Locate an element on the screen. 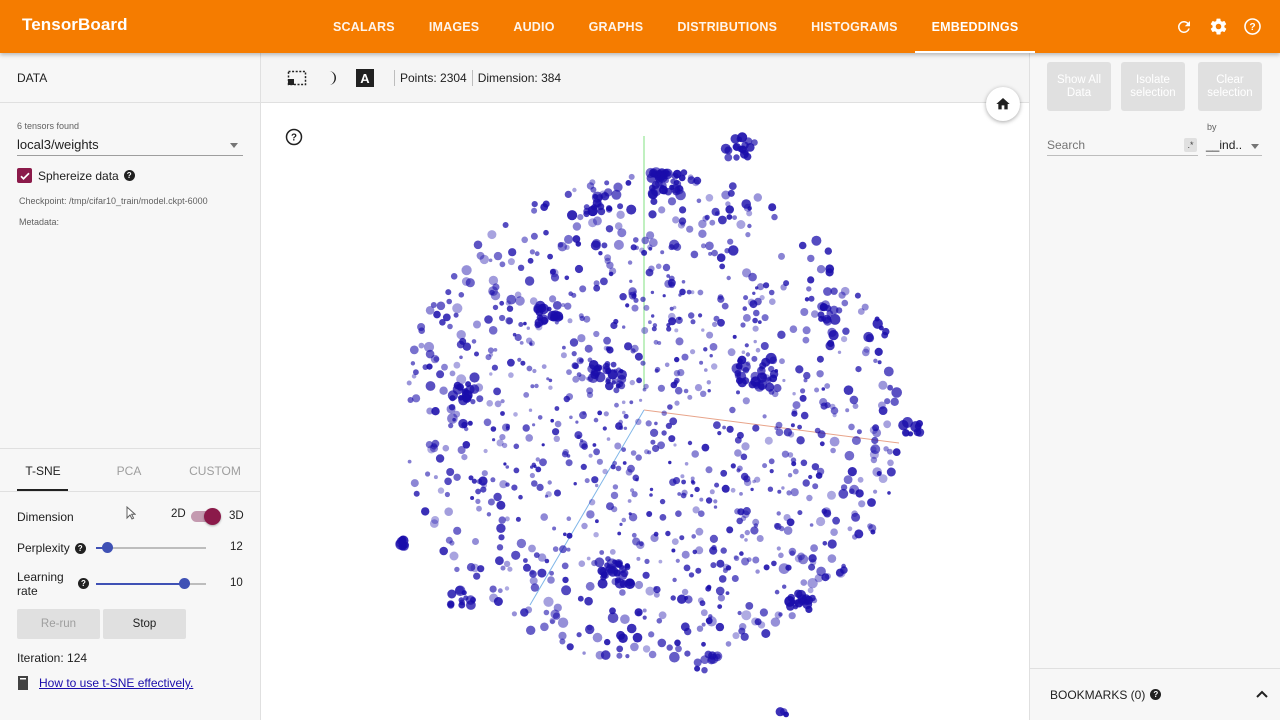 The width and height of the screenshot is (1280, 720). tsne-help-link: How to use t-SNE effectively. is located at coordinates (116, 683).